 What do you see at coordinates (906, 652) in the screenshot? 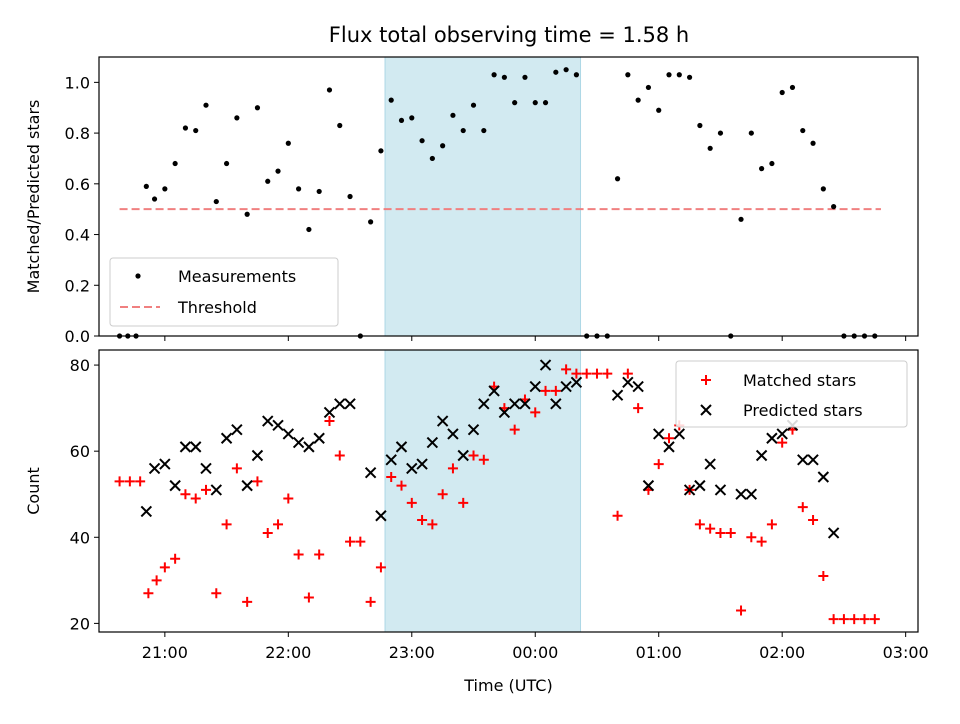
I see `x-tick-label: 03:00` at bounding box center [906, 652].